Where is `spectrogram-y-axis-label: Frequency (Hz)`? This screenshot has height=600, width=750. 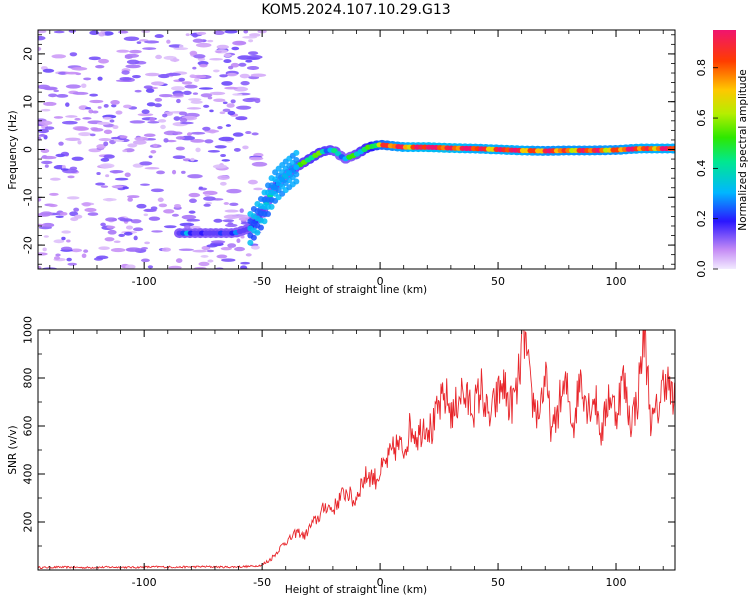
spectrogram-y-axis-label: Frequency (Hz) is located at coordinates (13, 149).